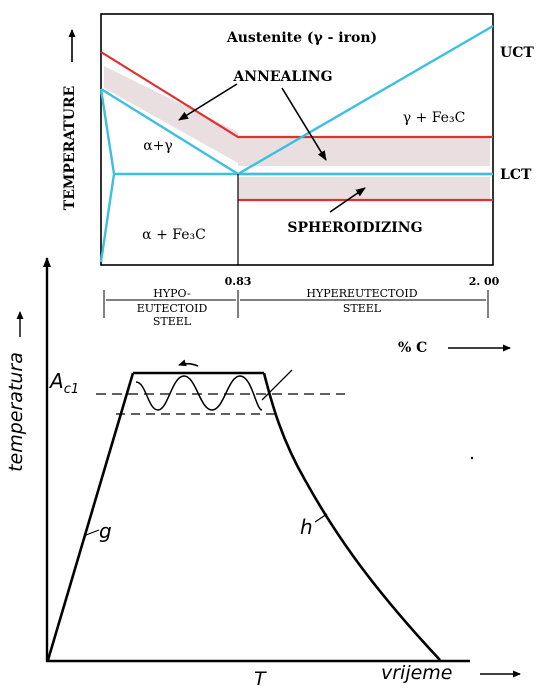 The image size is (555, 688). Describe the element at coordinates (63, 383) in the screenshot. I see `ac1-label: Ac1` at that location.